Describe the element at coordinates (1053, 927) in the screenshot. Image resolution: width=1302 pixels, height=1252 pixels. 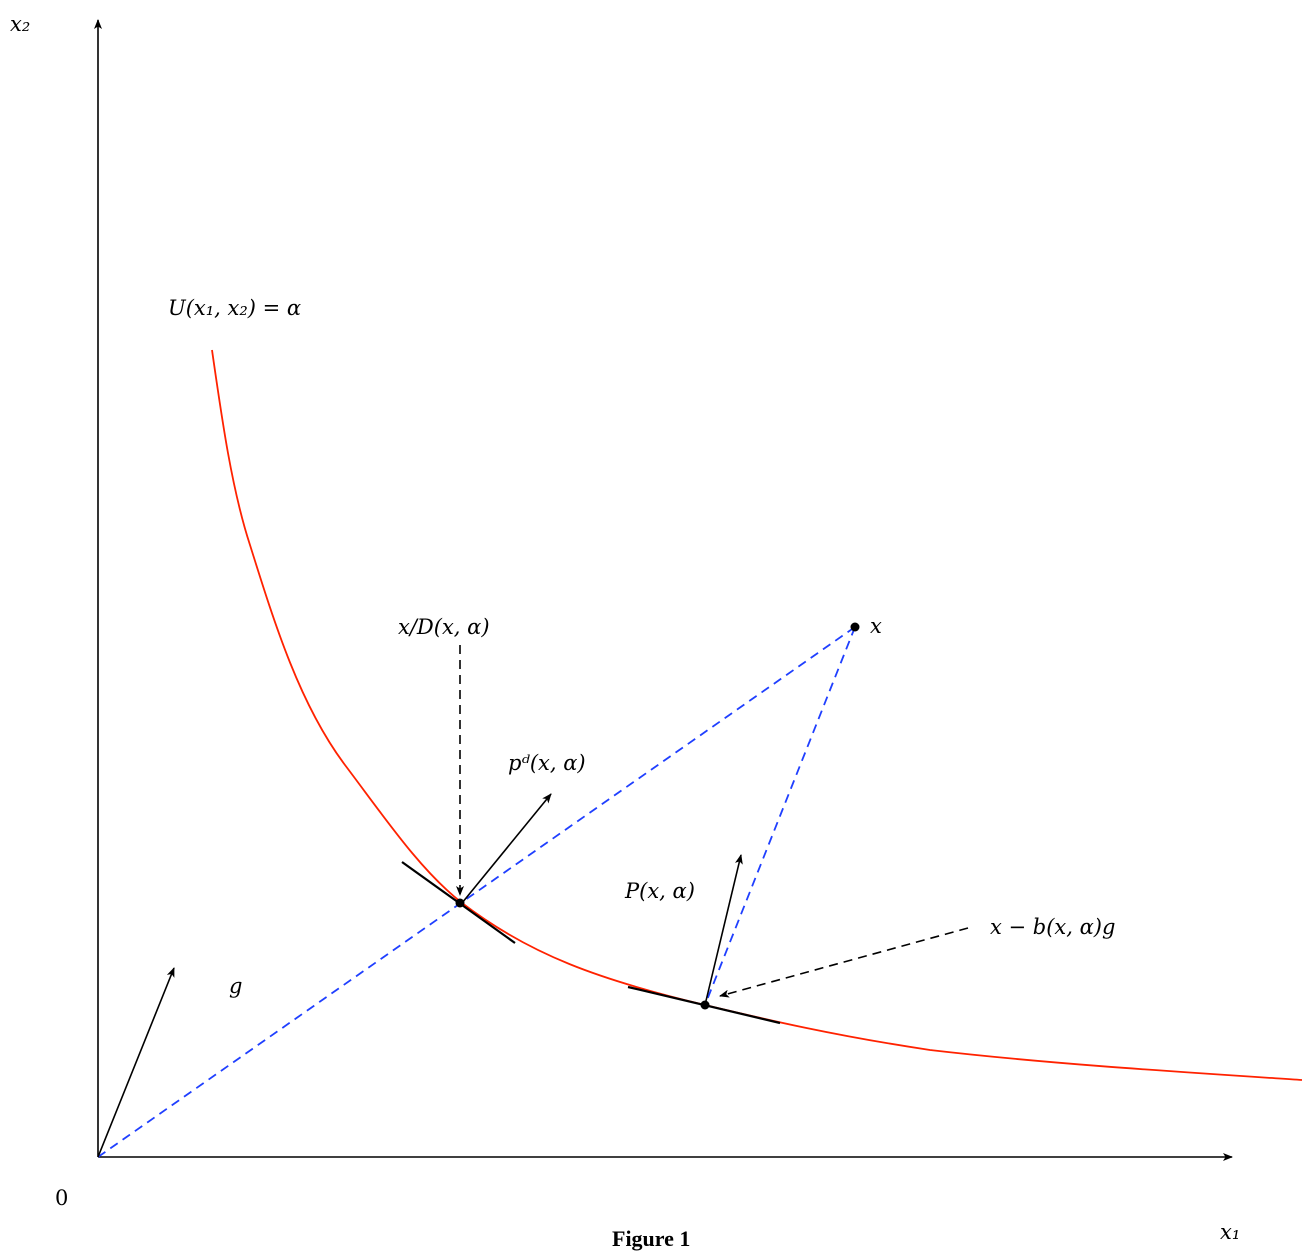
I see `benefit-point-label: x − b(x, α)g` at that location.